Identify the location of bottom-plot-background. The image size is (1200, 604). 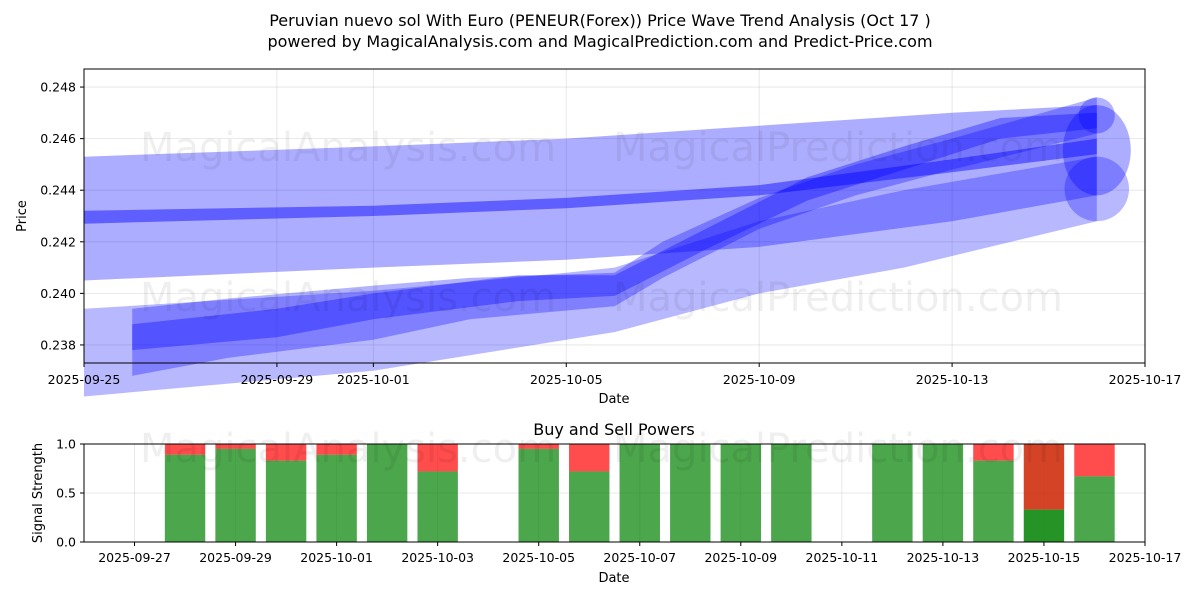
(614, 493).